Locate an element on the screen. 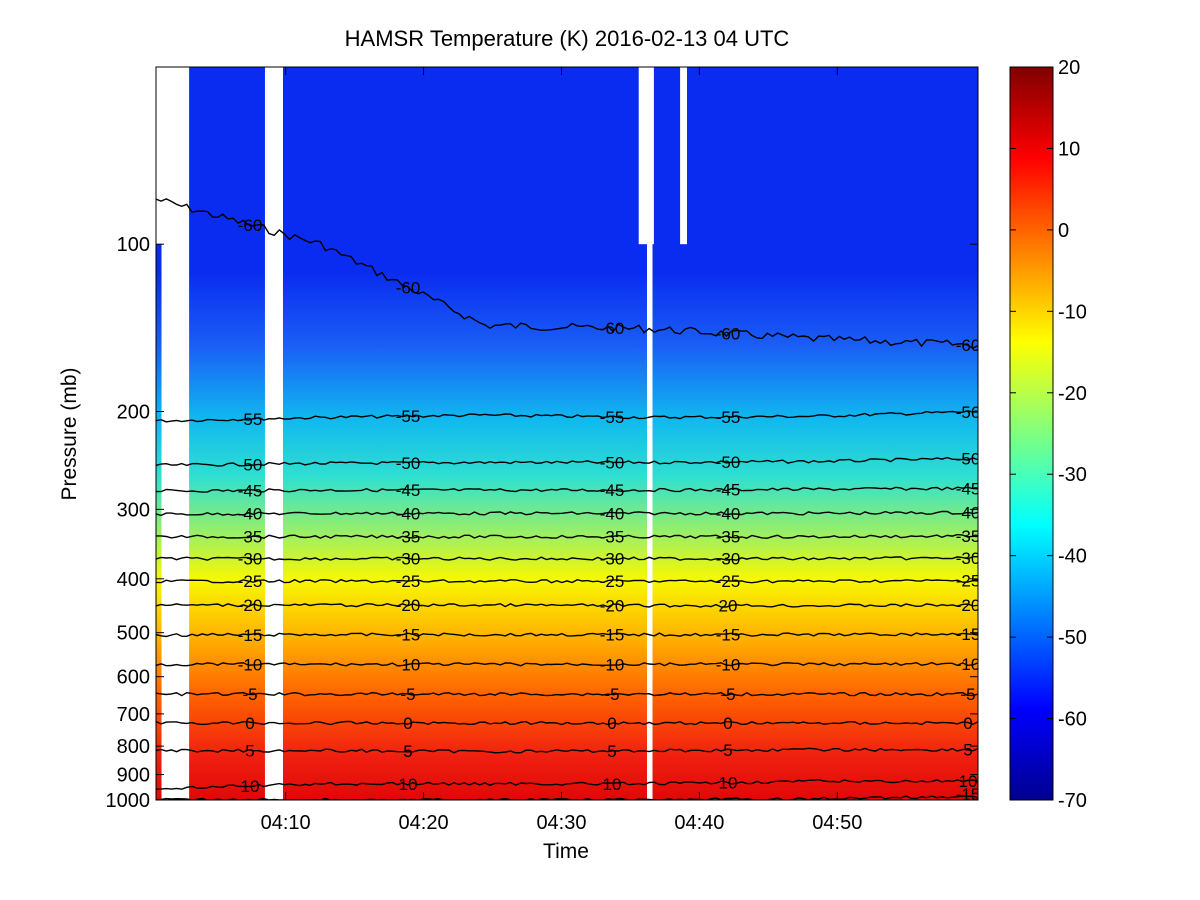 This screenshot has width=1200, height=900. y-tick-label: 200 is located at coordinates (133, 412).